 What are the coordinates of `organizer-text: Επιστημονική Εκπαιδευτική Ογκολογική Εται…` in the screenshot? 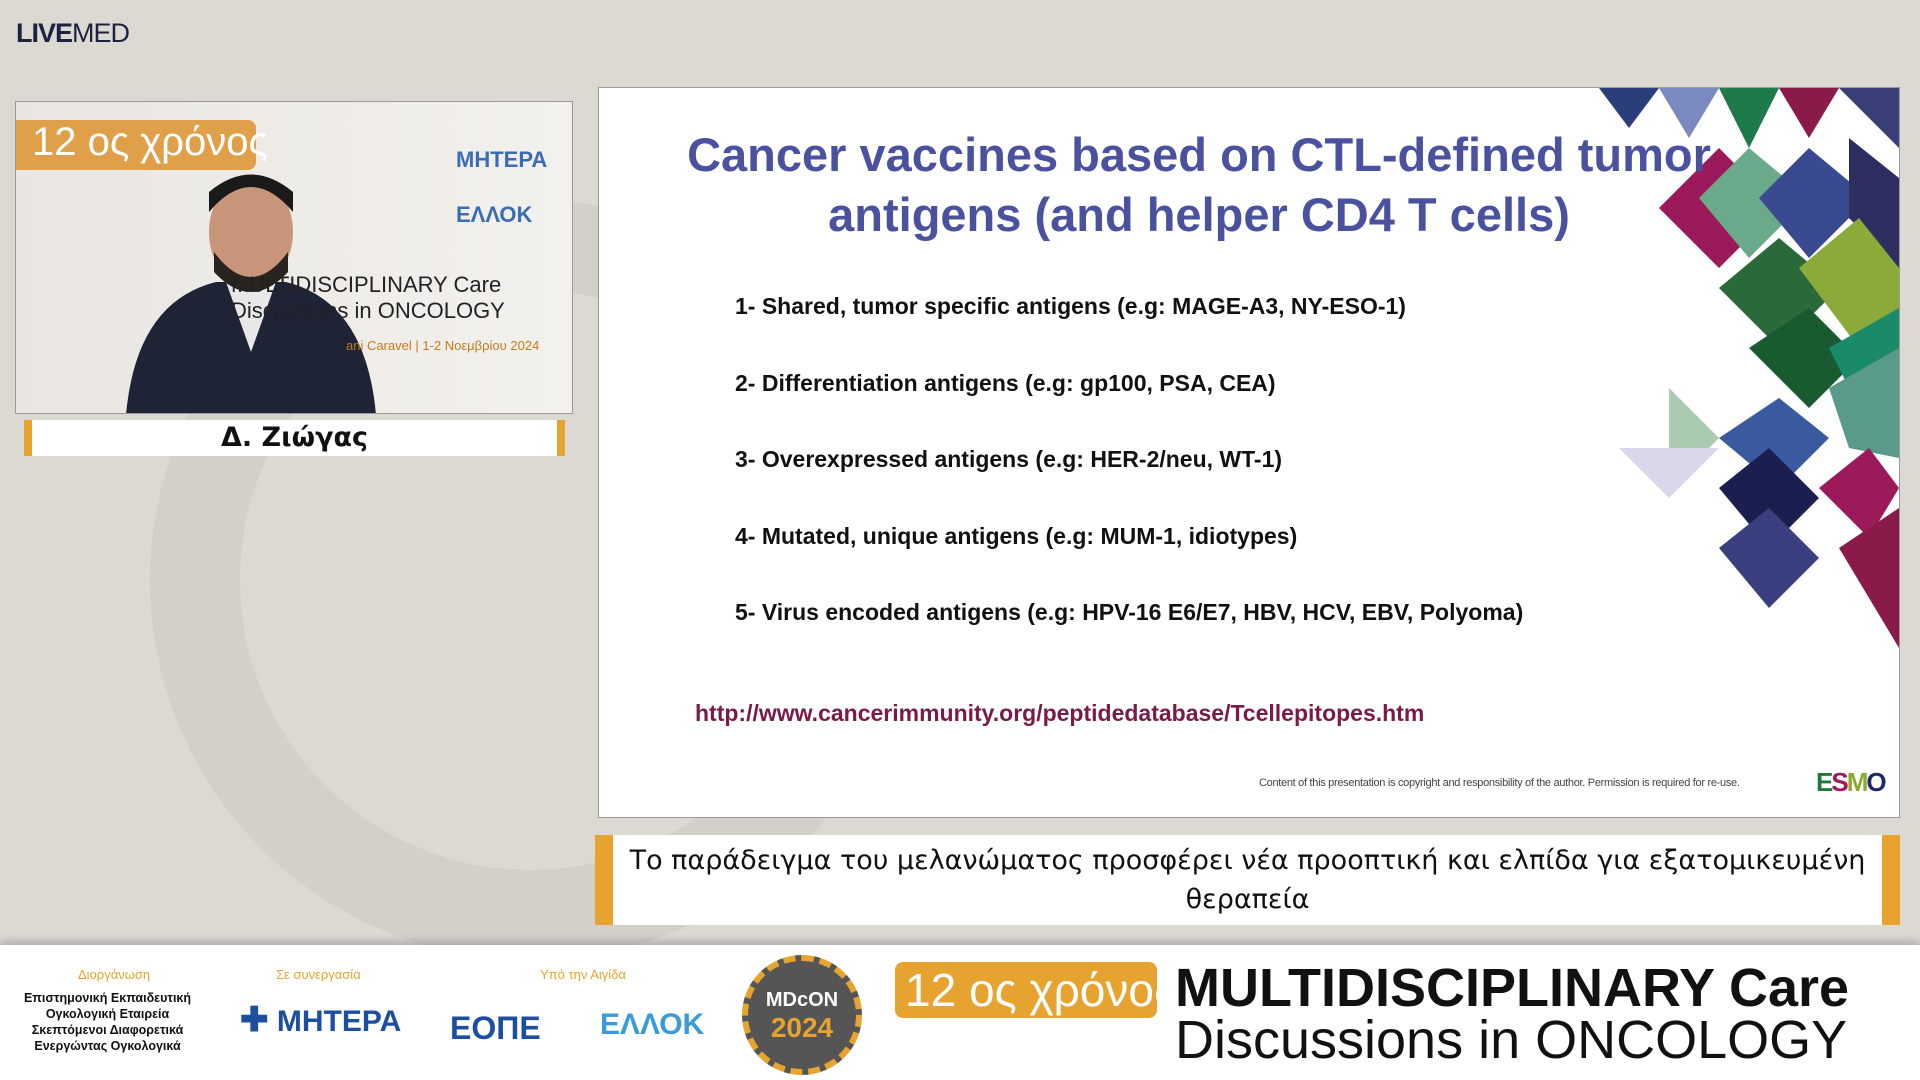 It's located at (107, 1022).